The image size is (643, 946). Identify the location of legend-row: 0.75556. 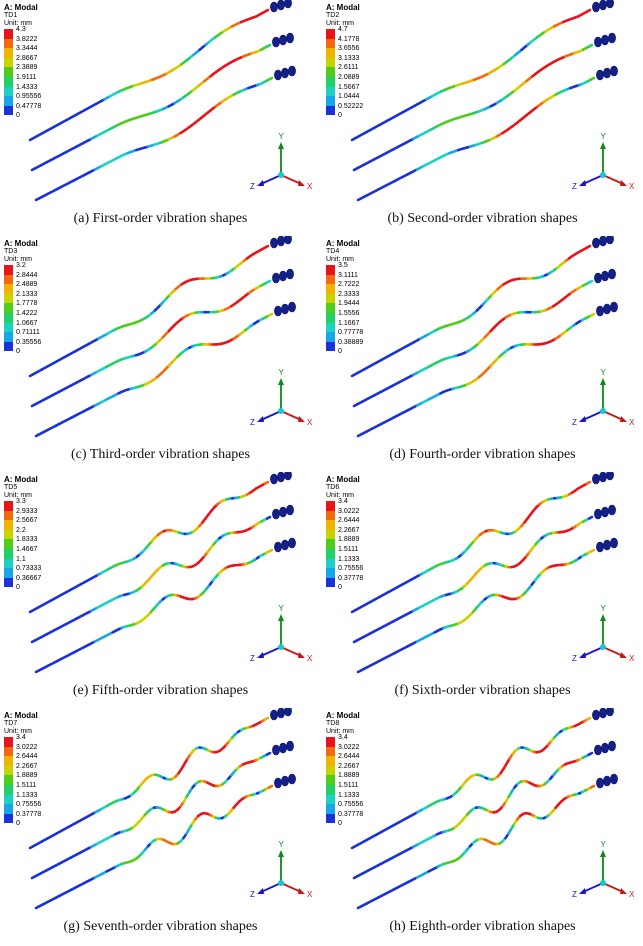
(344, 807).